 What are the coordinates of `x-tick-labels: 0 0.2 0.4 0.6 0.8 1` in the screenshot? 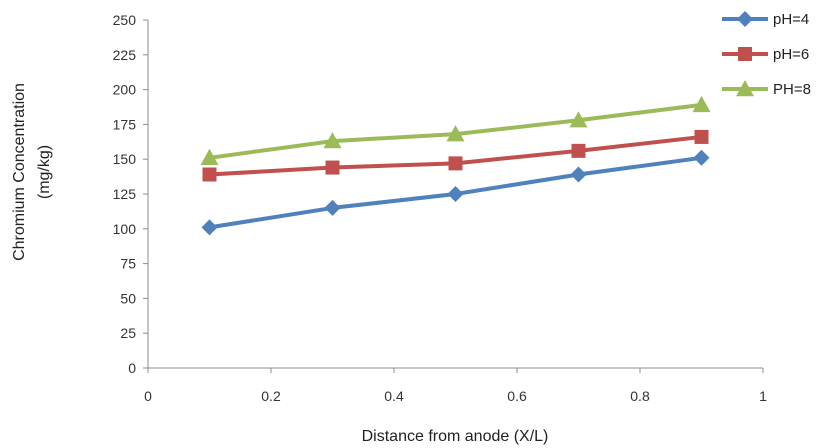 It's located at (455, 396).